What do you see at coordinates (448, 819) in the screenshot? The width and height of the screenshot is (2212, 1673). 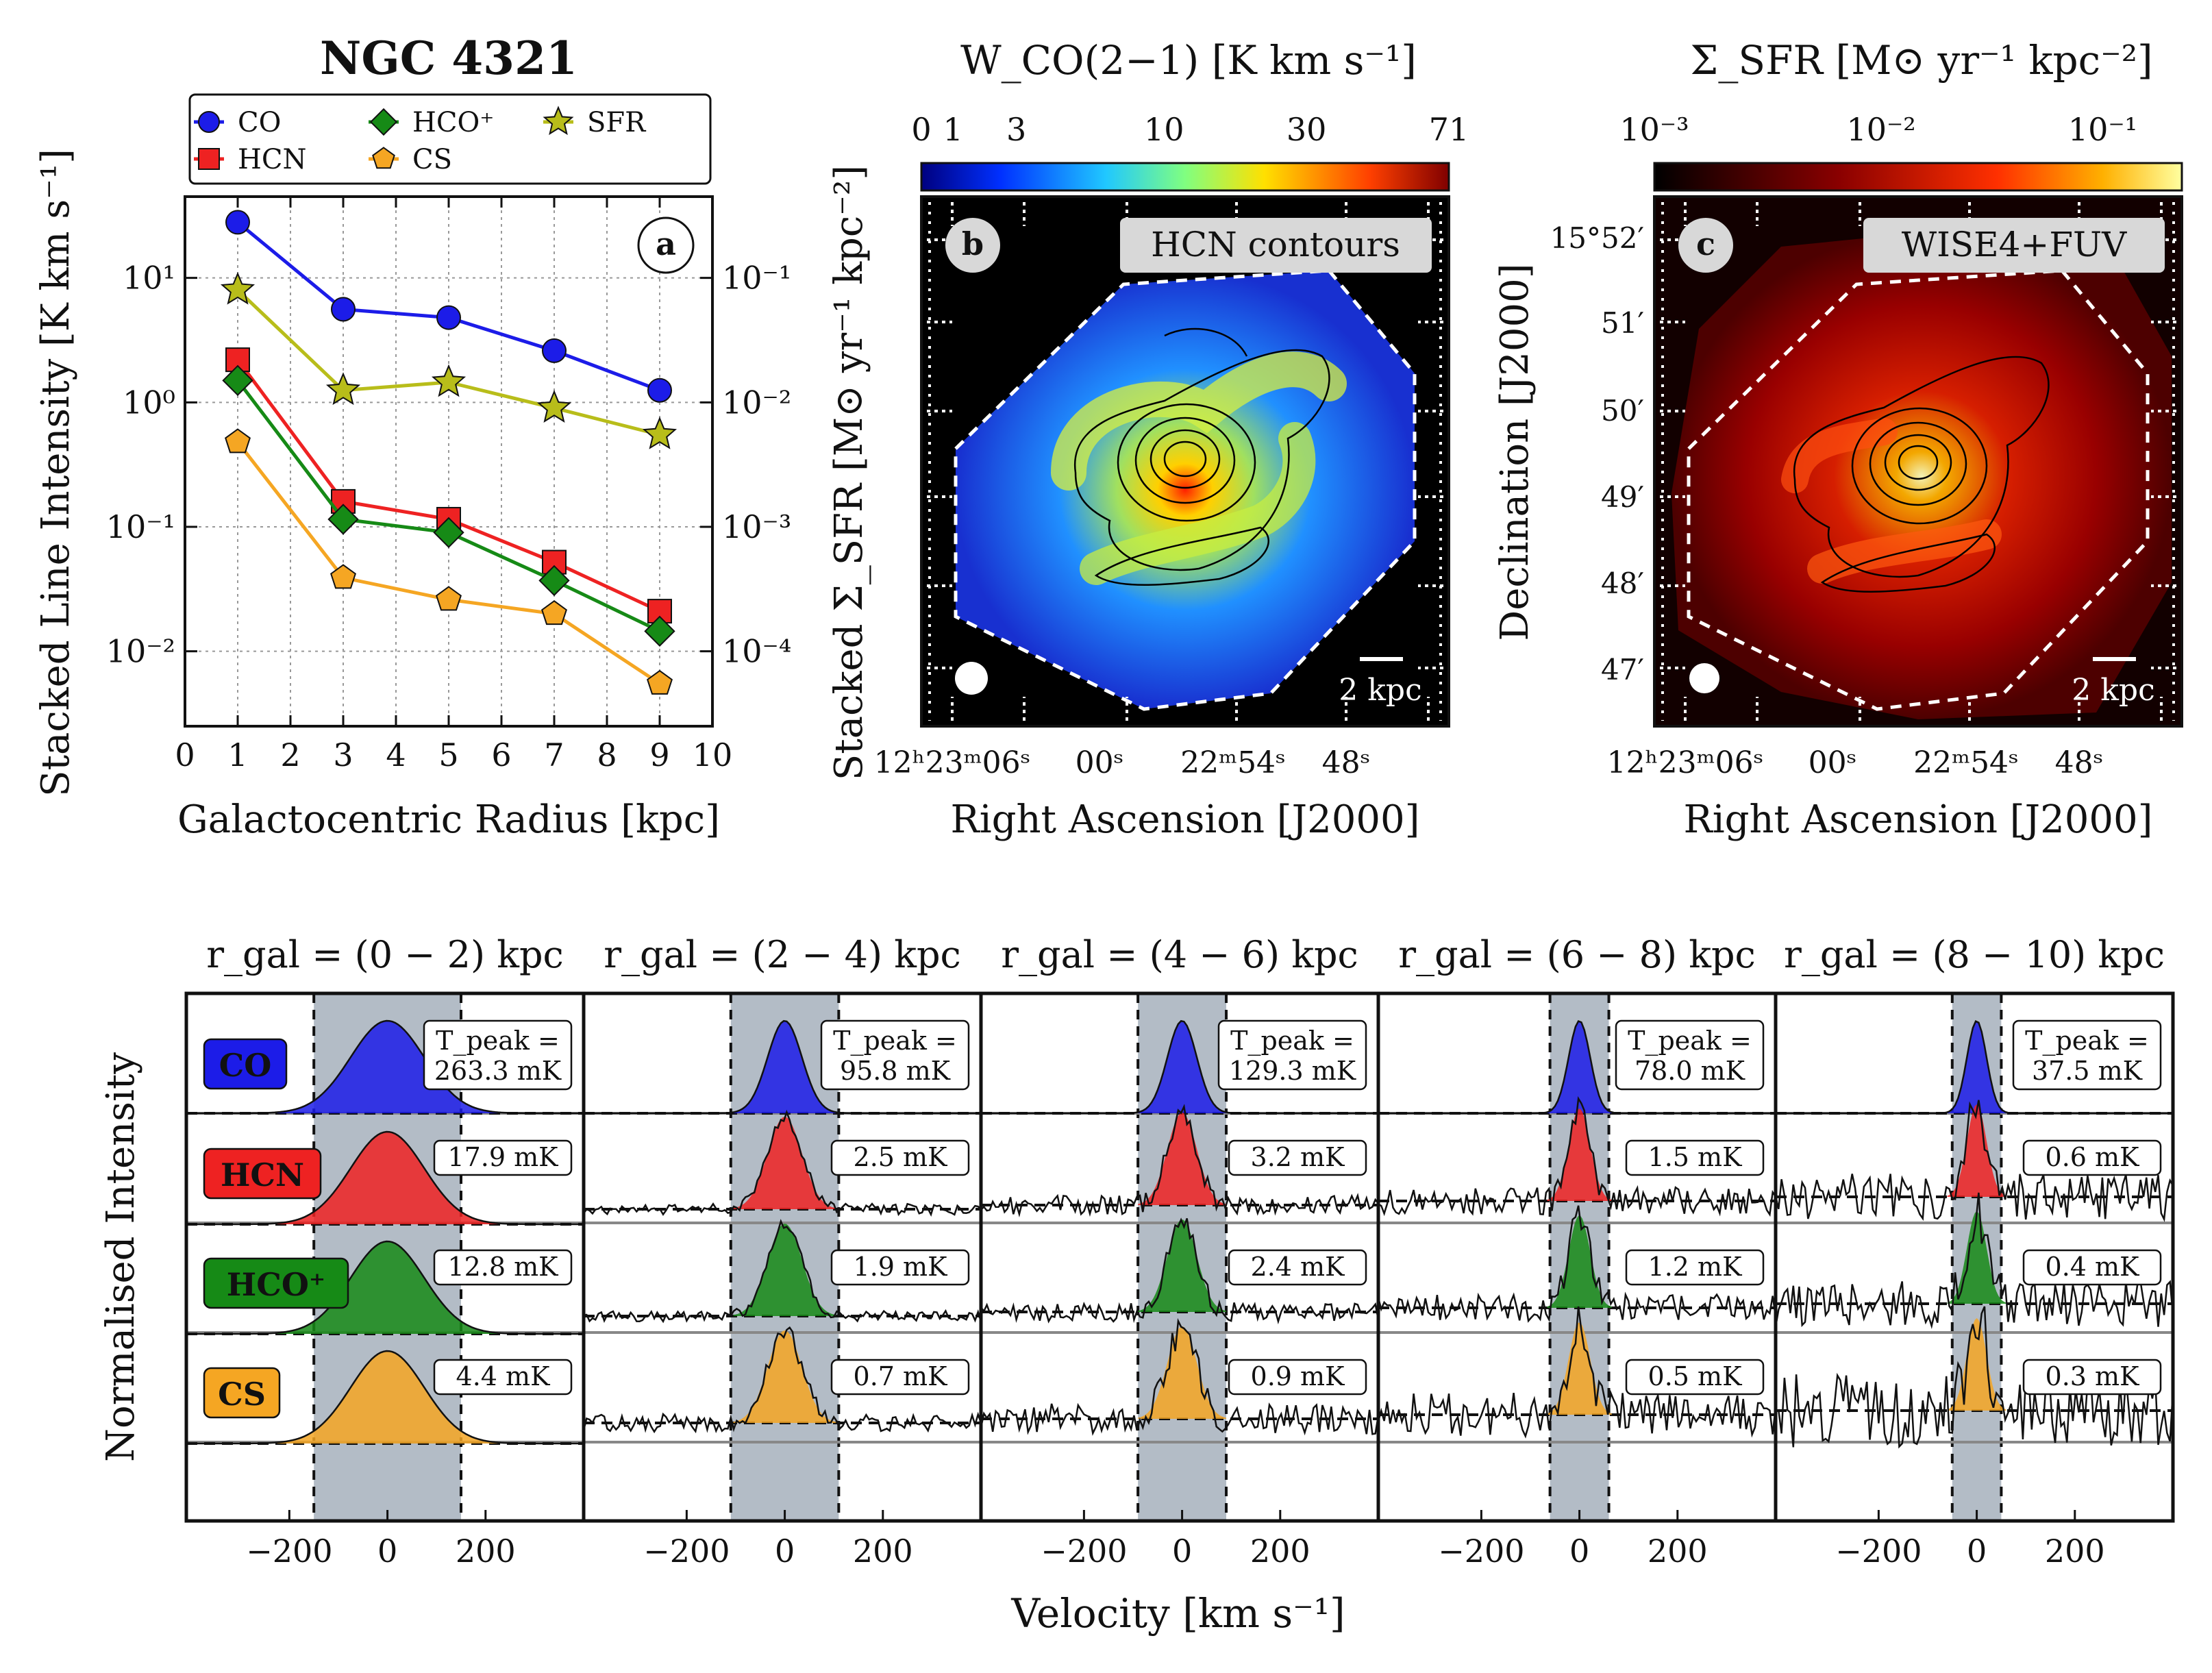 I see `x-axis-label: Galactocentric Radius [kpc]` at bounding box center [448, 819].